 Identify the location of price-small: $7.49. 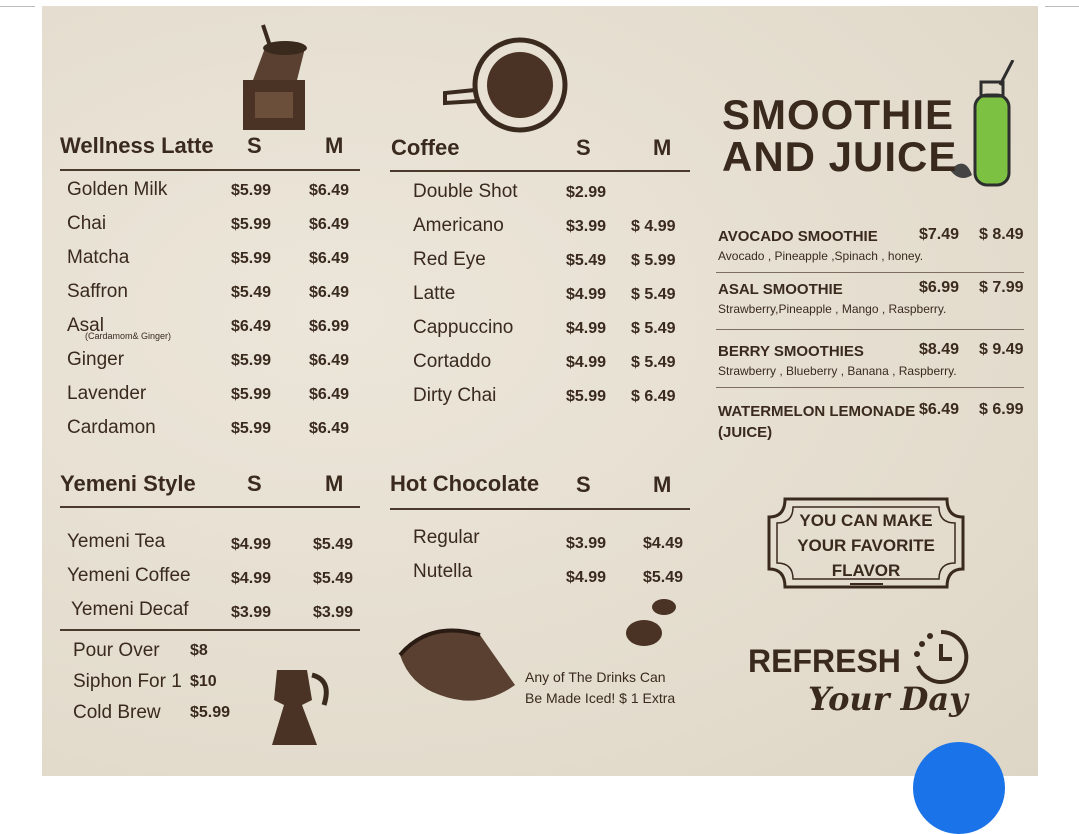
(939, 234).